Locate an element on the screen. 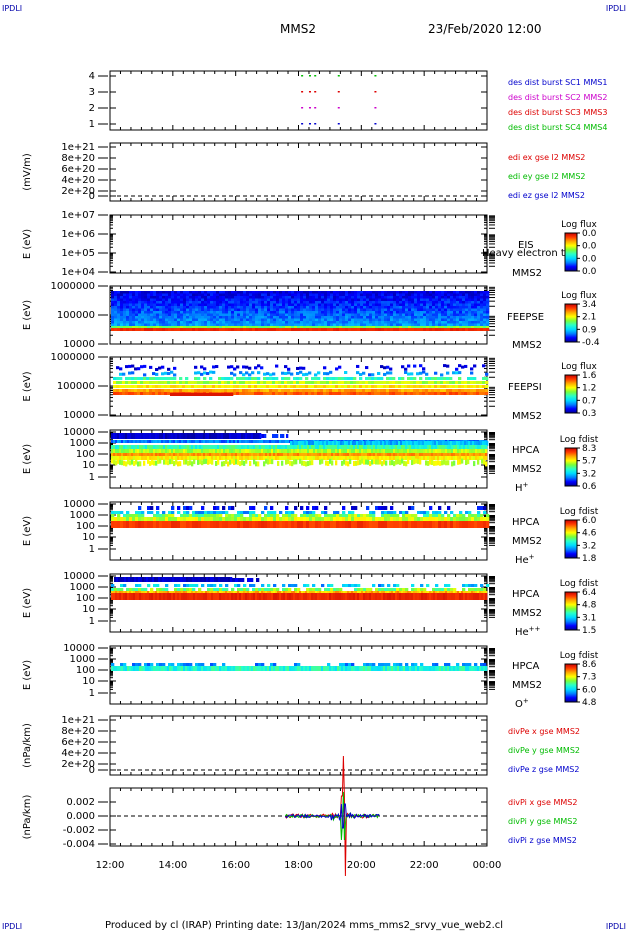  hpca_h-ytick-label: 10 is located at coordinates (88, 465).